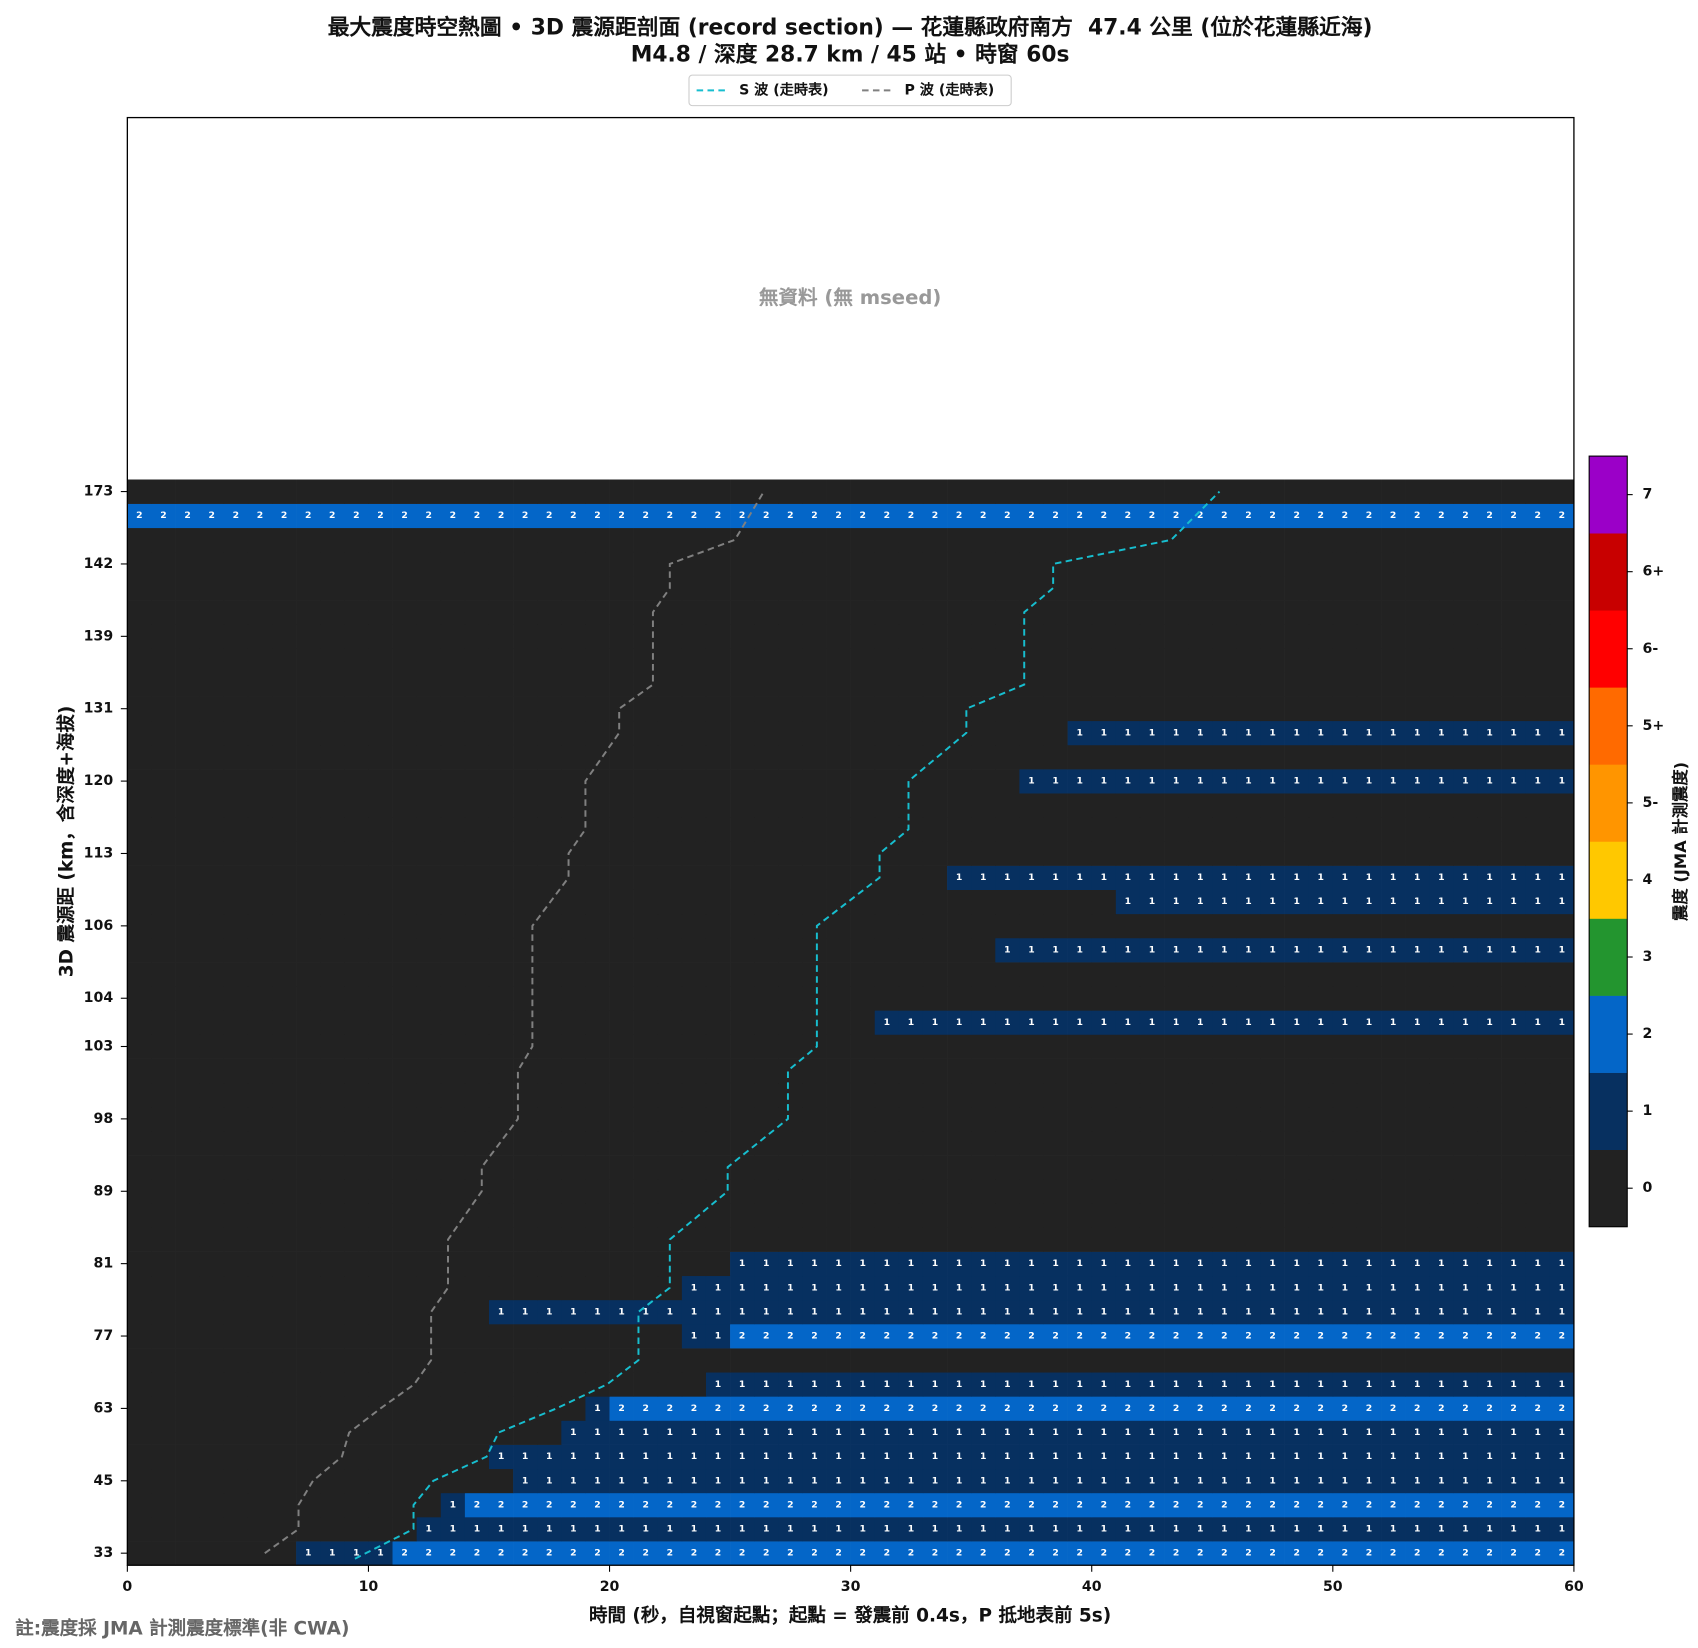 The width and height of the screenshot is (1698, 1648). I want to click on colorbar-swatch, so click(1608, 572).